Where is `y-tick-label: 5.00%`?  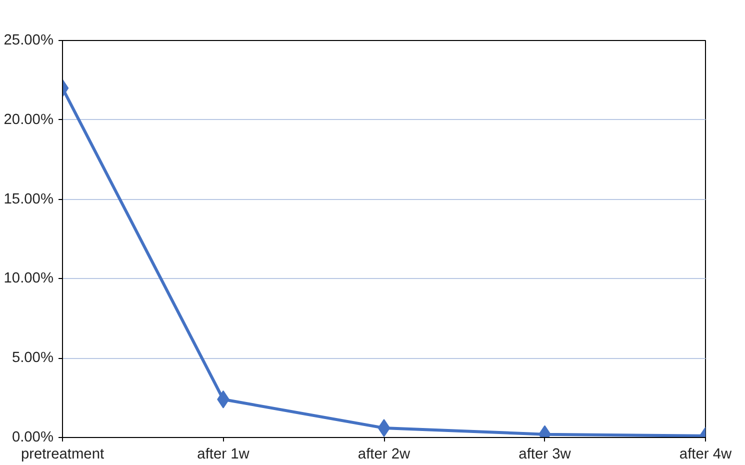 y-tick-label: 5.00% is located at coordinates (33, 358).